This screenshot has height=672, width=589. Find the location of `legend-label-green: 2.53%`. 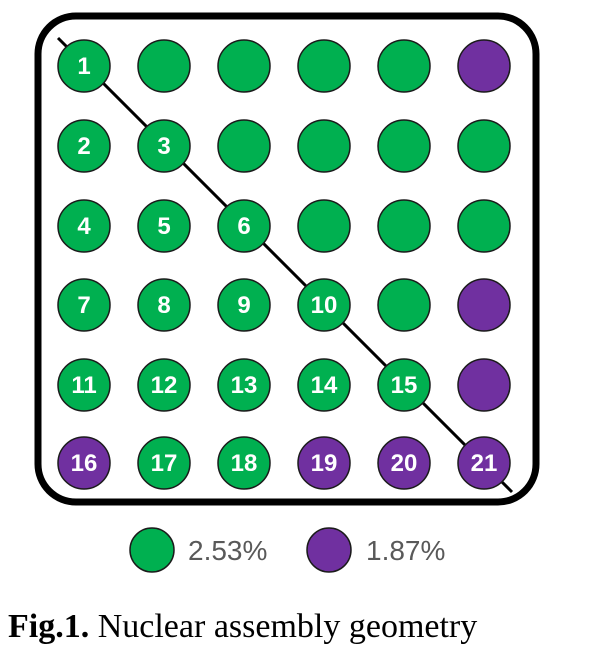

legend-label-green: 2.53% is located at coordinates (227, 550).